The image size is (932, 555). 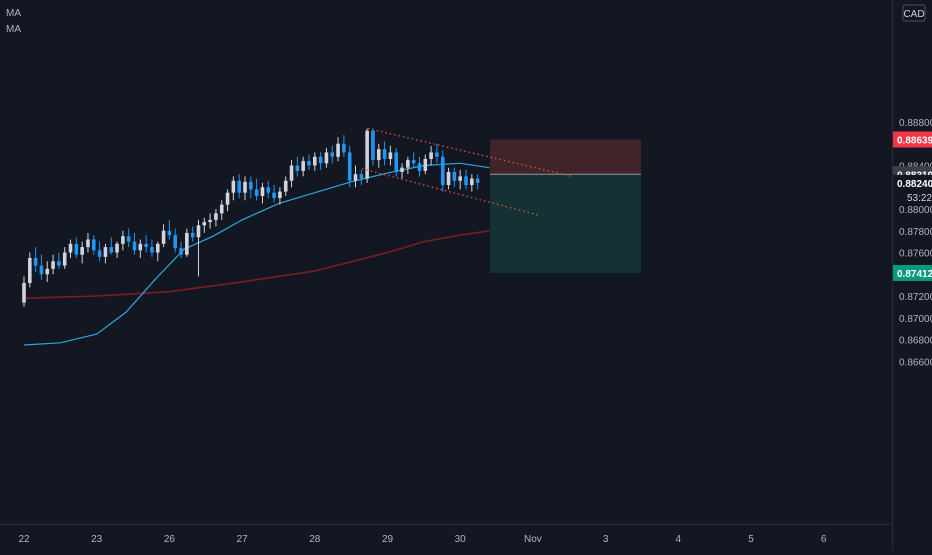 What do you see at coordinates (13, 13) in the screenshot?
I see `indicator-label-ma-fast: MA` at bounding box center [13, 13].